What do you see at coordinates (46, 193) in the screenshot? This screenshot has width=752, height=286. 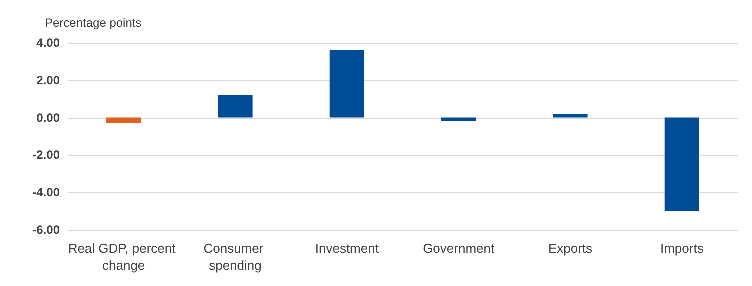 I see `y-tick-label: -4.00` at bounding box center [46, 193].